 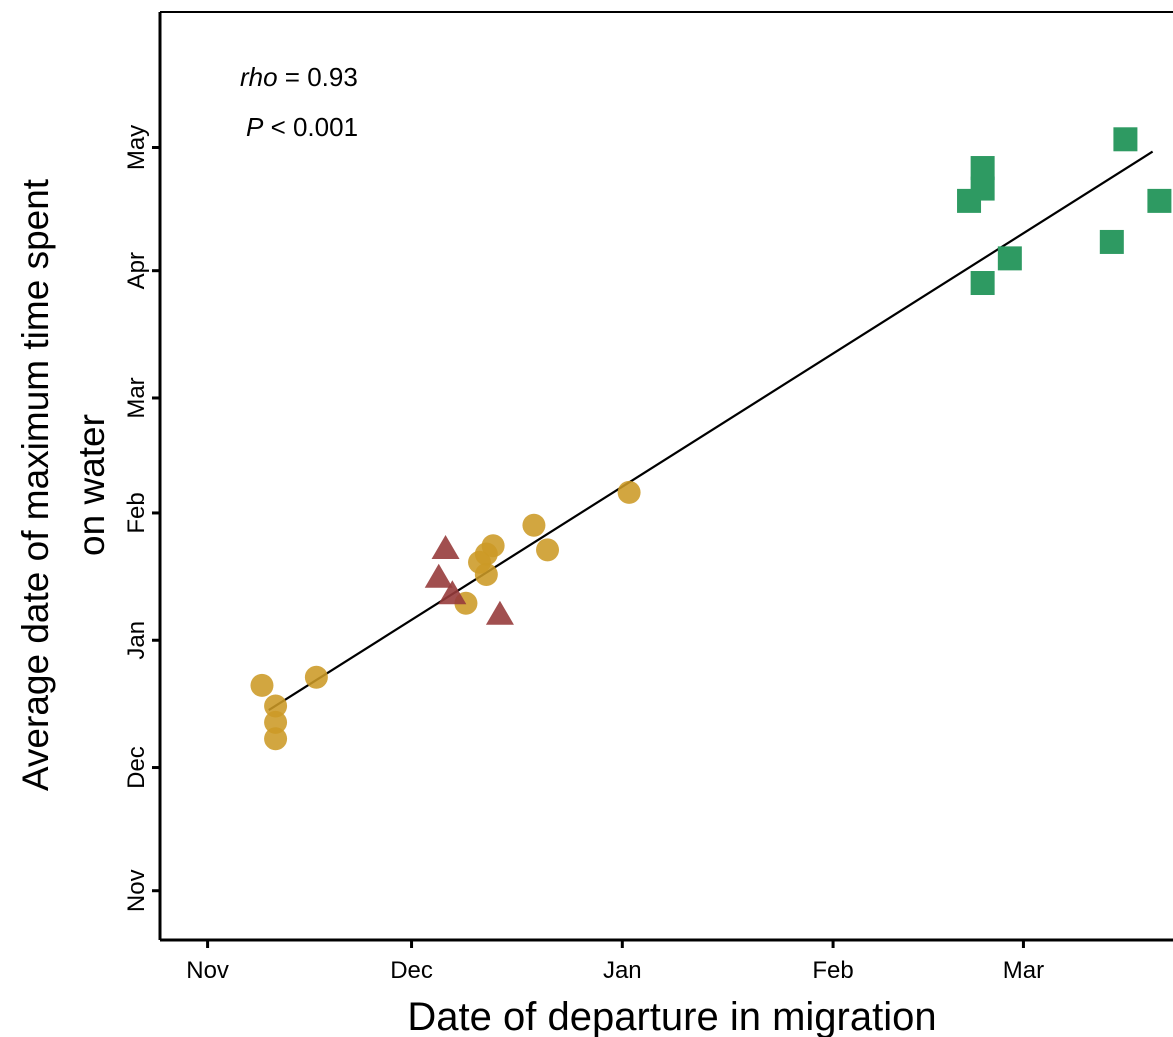 What do you see at coordinates (136, 512) in the screenshot?
I see `y-tick-label: Feb` at bounding box center [136, 512].